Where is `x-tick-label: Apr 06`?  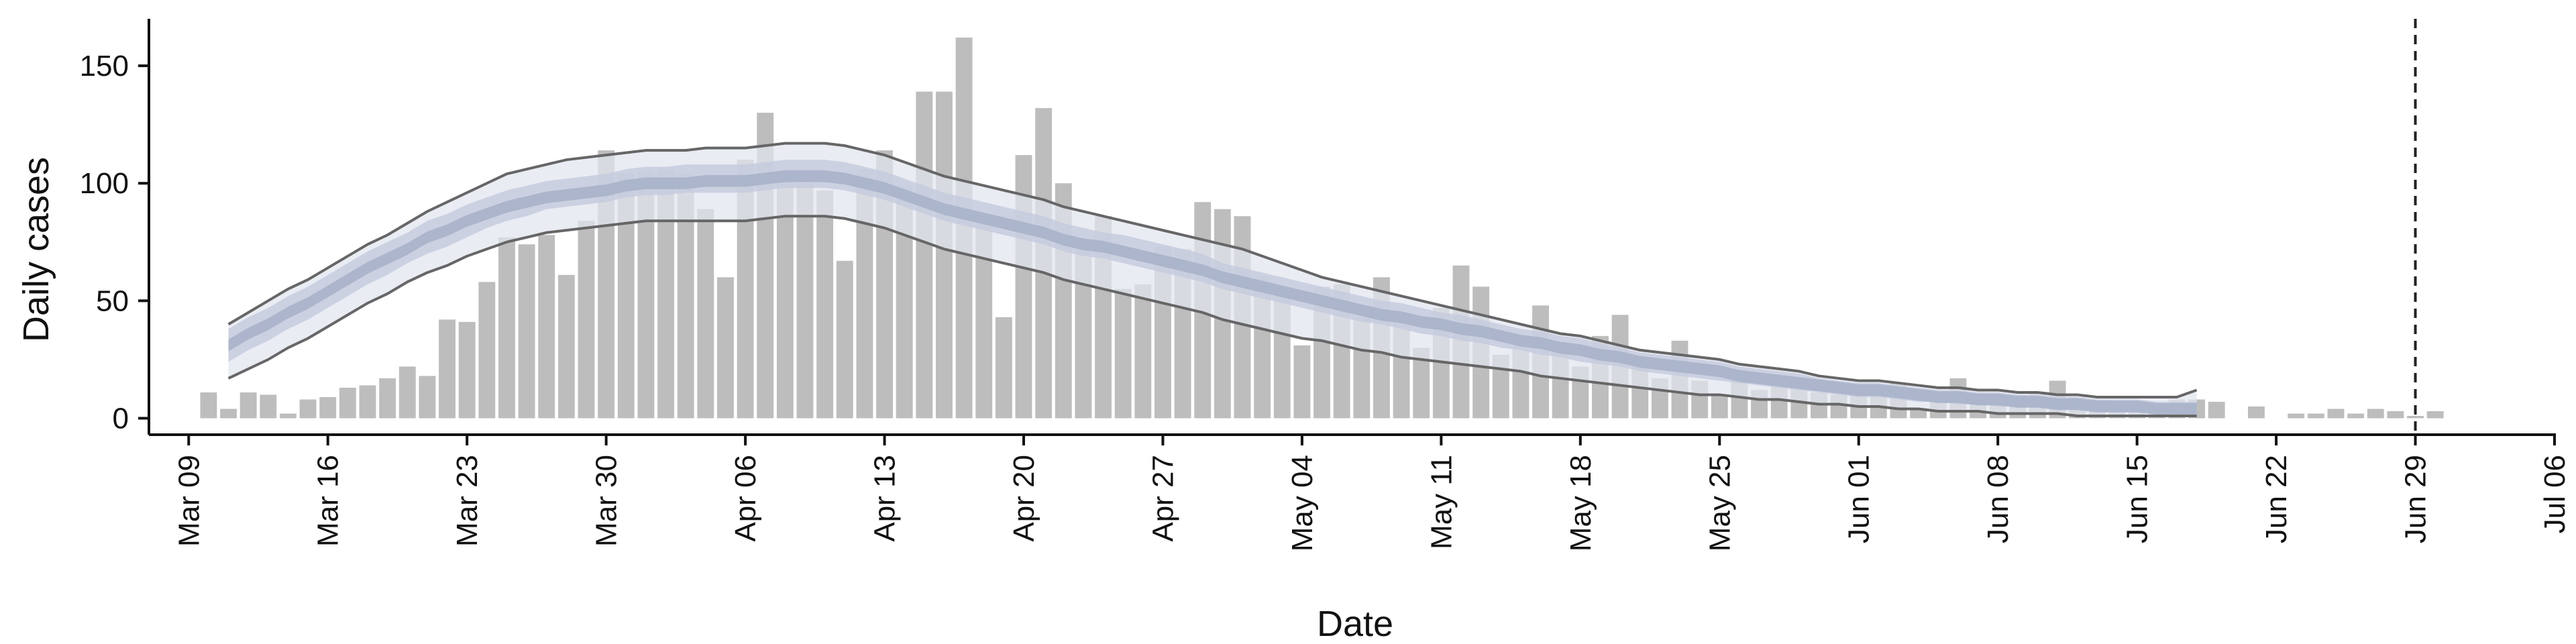 x-tick-label: Apr 06 is located at coordinates (745, 498).